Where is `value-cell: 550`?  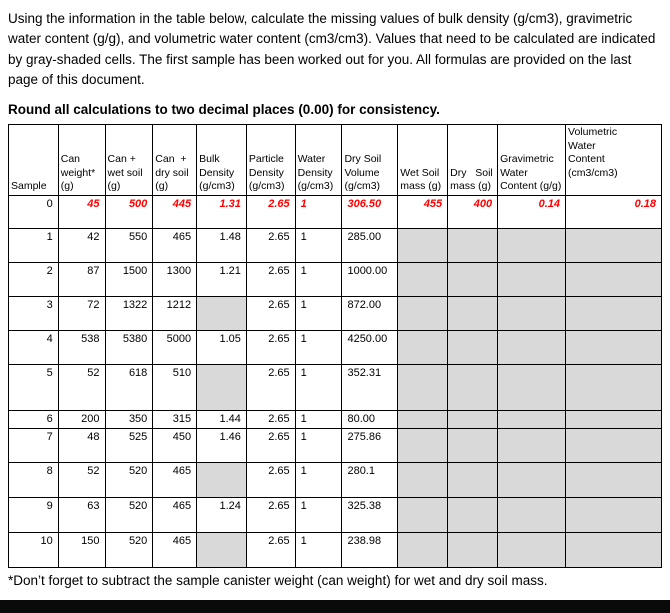
value-cell: 550 is located at coordinates (129, 245).